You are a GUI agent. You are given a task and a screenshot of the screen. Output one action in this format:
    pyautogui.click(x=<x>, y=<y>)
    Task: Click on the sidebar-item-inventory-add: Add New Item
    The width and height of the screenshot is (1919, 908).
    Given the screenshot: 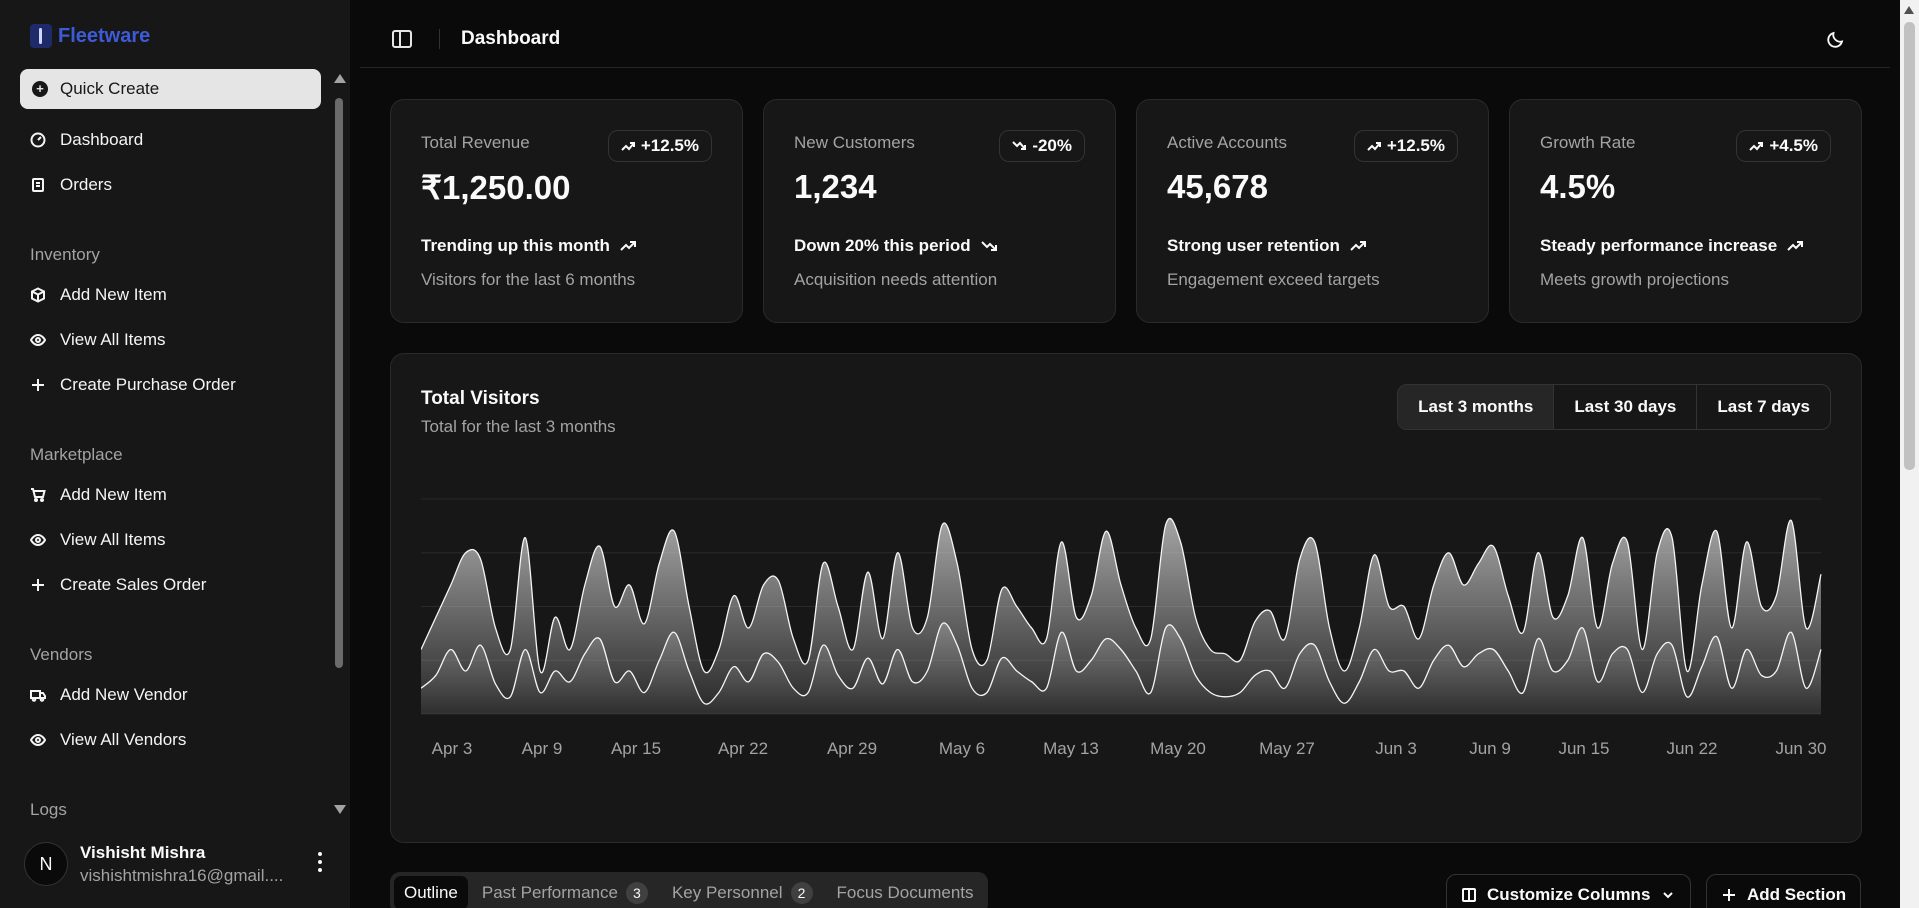 What is the action you would take?
    pyautogui.click(x=170, y=294)
    